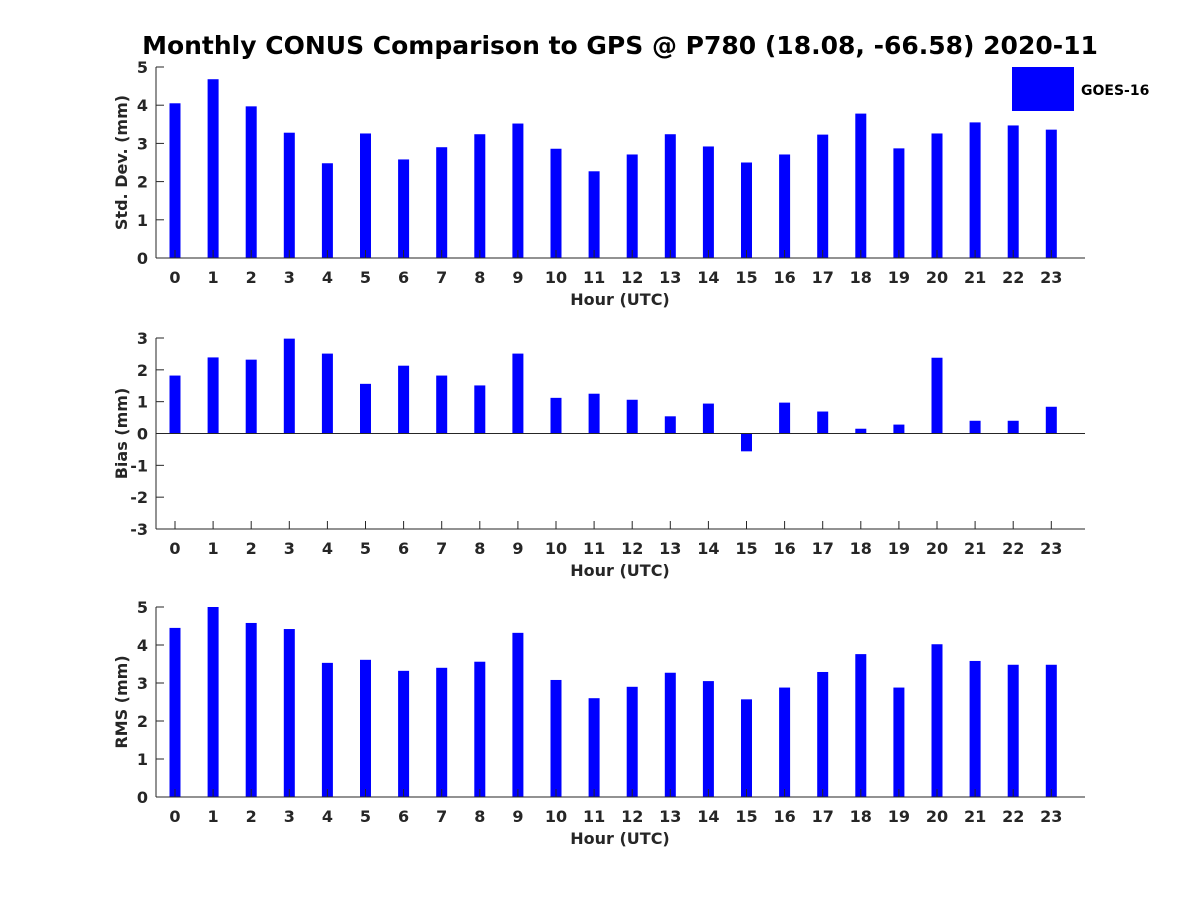  I want to click on y-tick-label: 4, so click(142, 105).